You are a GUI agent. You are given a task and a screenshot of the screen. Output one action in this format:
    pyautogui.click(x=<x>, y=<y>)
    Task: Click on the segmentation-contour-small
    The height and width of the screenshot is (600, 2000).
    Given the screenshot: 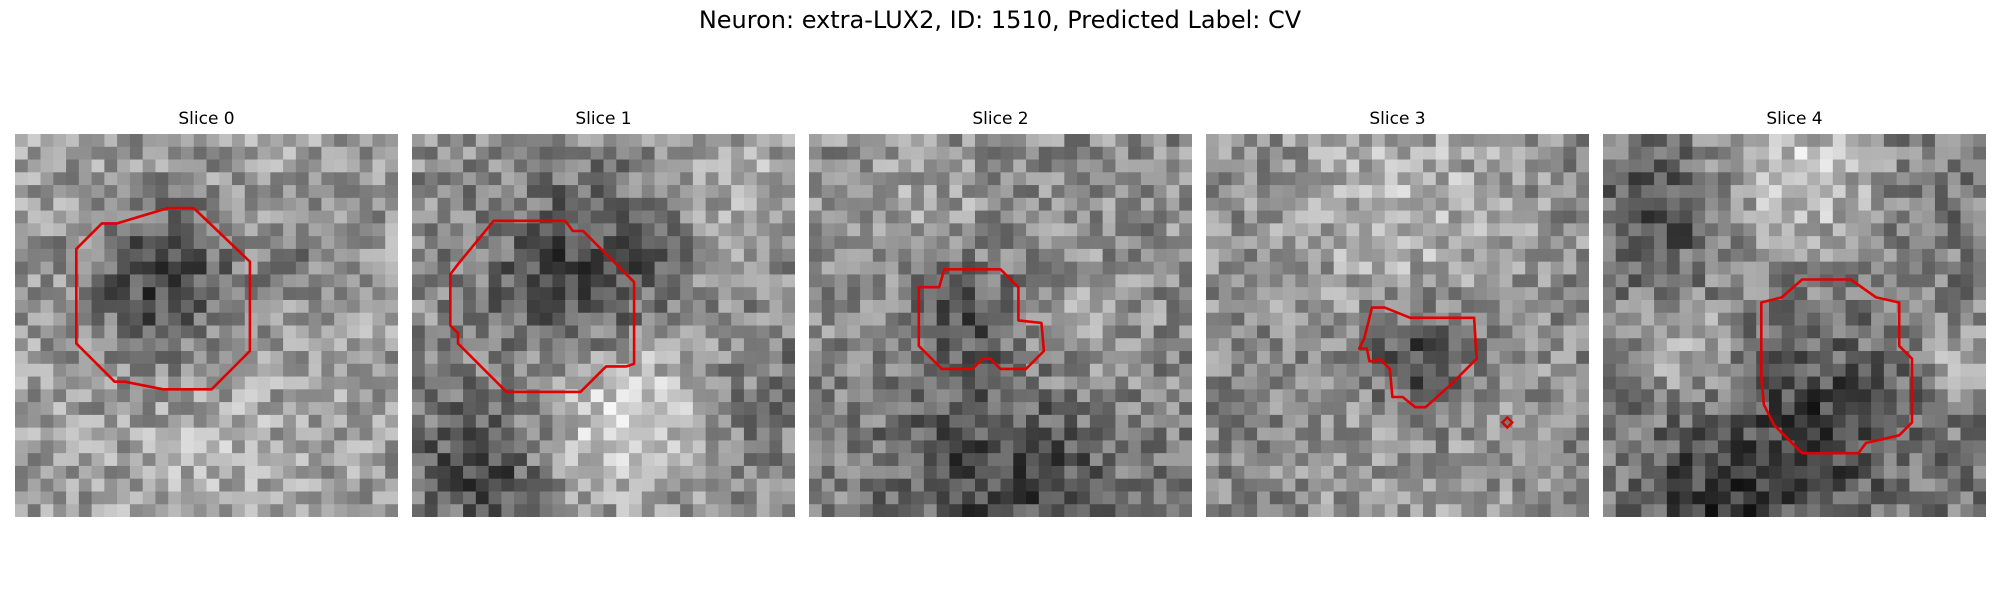 What is the action you would take?
    pyautogui.click(x=1507, y=422)
    